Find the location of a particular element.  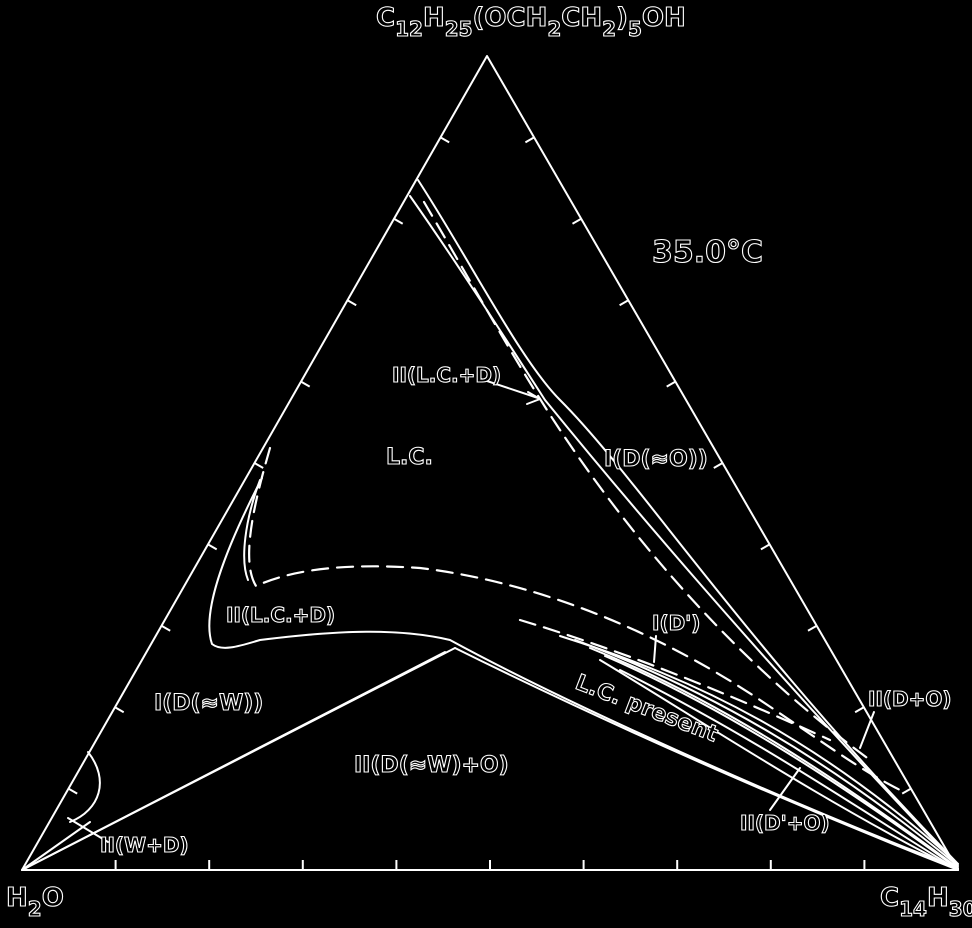

lc-d-arrow is located at coordinates (508, 388).